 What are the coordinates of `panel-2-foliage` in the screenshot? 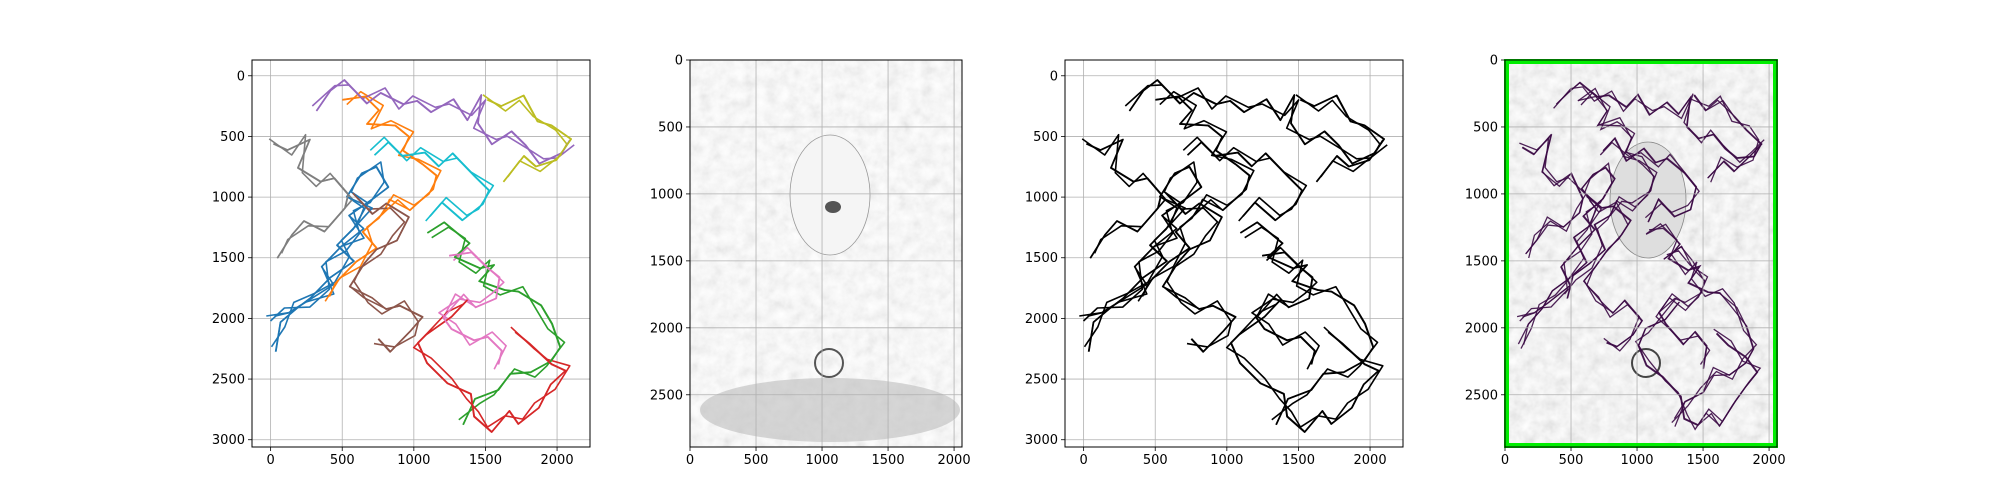 It's located at (830, 410).